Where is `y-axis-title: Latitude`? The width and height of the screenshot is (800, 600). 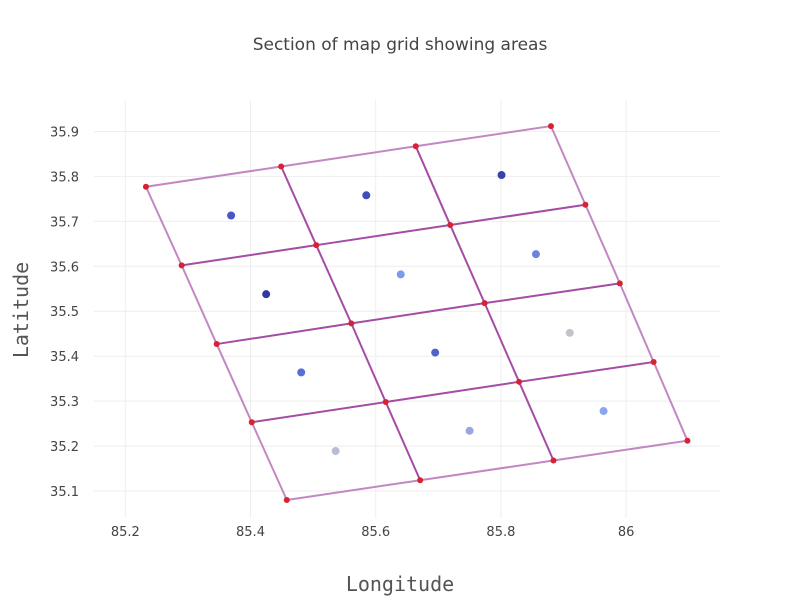 y-axis-title: Latitude is located at coordinates (21, 310).